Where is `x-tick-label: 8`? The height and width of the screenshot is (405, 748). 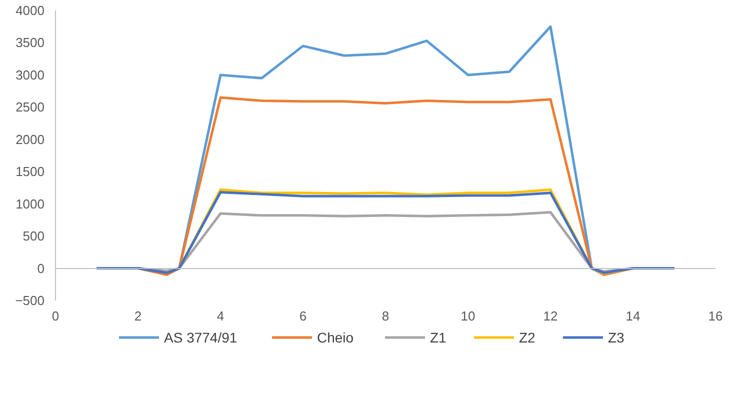 x-tick-label: 8 is located at coordinates (386, 316).